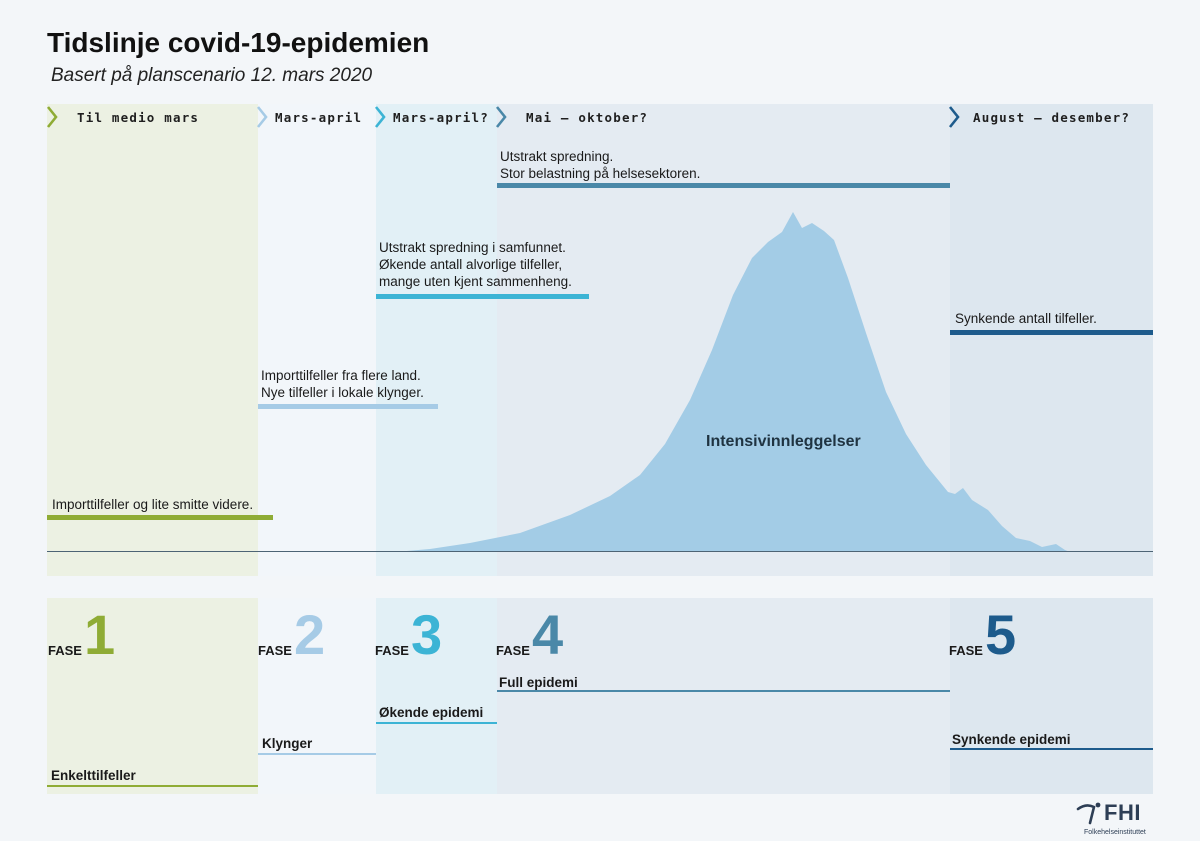 The image size is (1200, 841). What do you see at coordinates (538, 682) in the screenshot?
I see `phase-name-4: Full epidemi` at bounding box center [538, 682].